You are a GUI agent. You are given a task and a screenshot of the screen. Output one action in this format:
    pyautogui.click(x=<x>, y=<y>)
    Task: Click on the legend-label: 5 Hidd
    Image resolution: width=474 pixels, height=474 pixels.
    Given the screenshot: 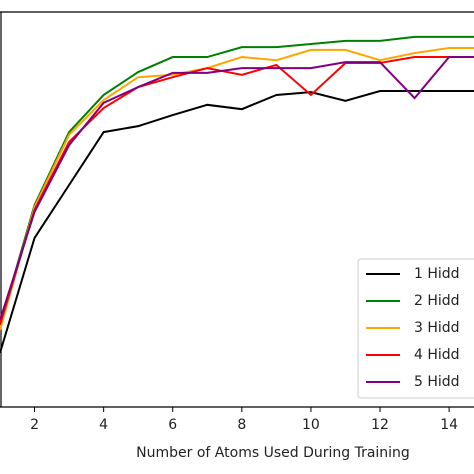 What is the action you would take?
    pyautogui.click(x=437, y=382)
    